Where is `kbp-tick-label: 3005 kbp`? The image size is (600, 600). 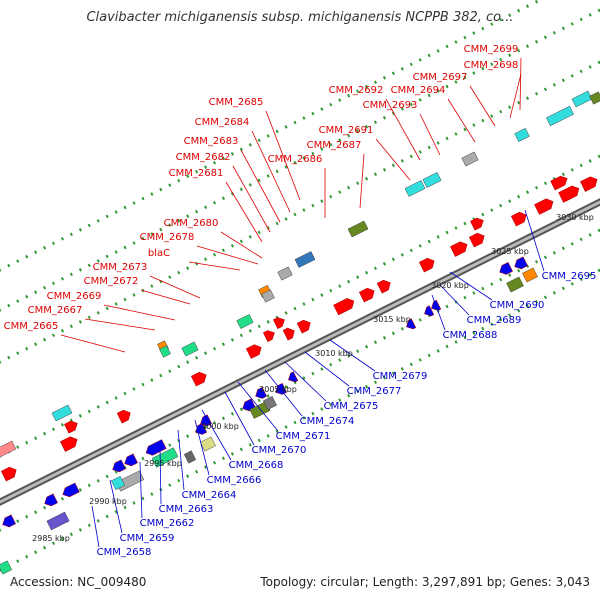
kbp-tick-label: 3005 kbp is located at coordinates (278, 389).